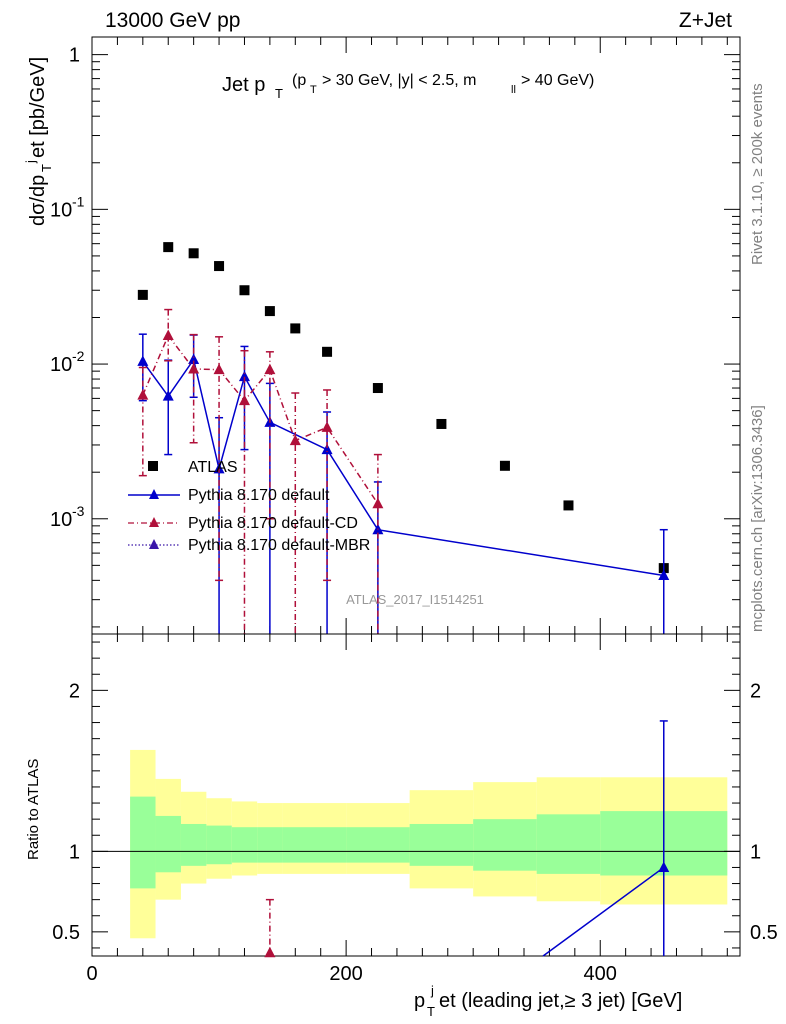 The width and height of the screenshot is (786, 1024). I want to click on x-axis-label-part-2: et (leading jet,≥ 3 jet) [GeV], so click(560, 1001).